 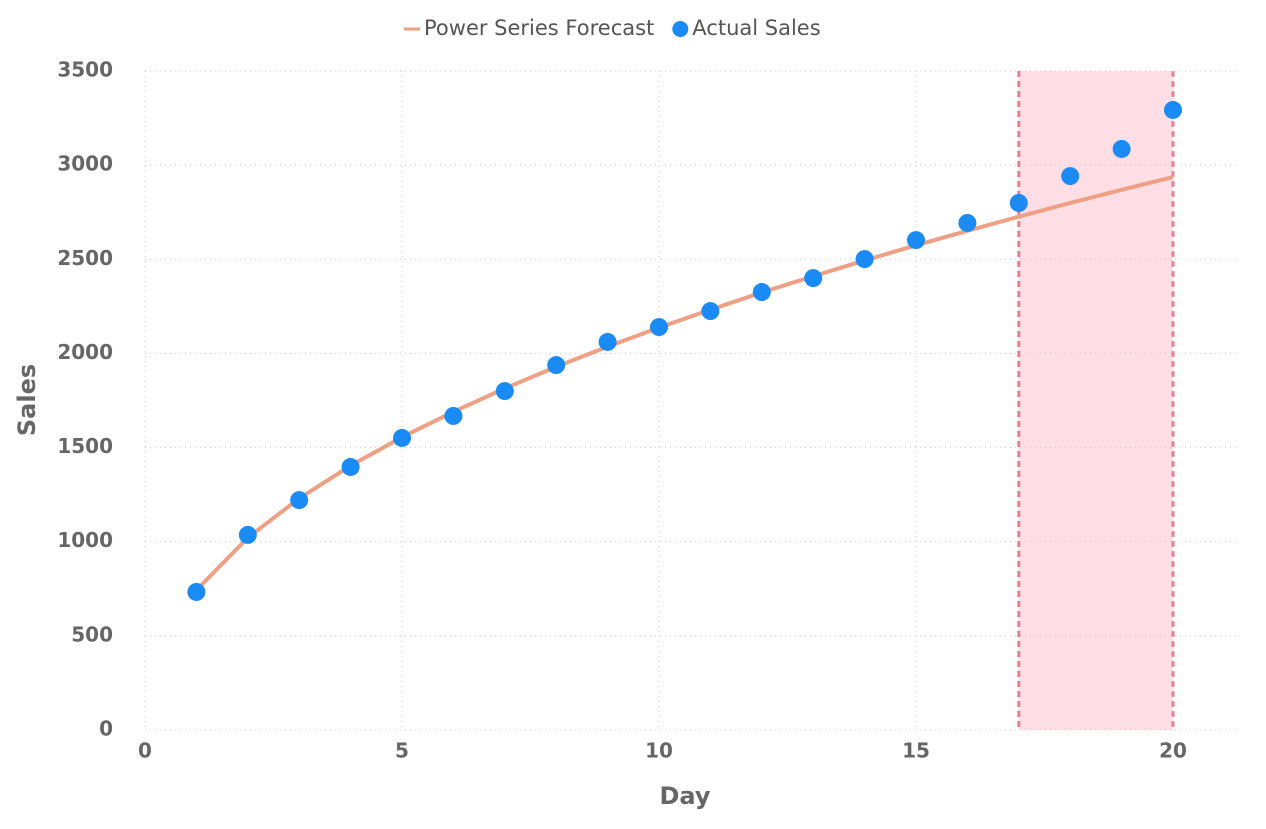 I want to click on y-tick-label: 500, so click(x=92, y=634).